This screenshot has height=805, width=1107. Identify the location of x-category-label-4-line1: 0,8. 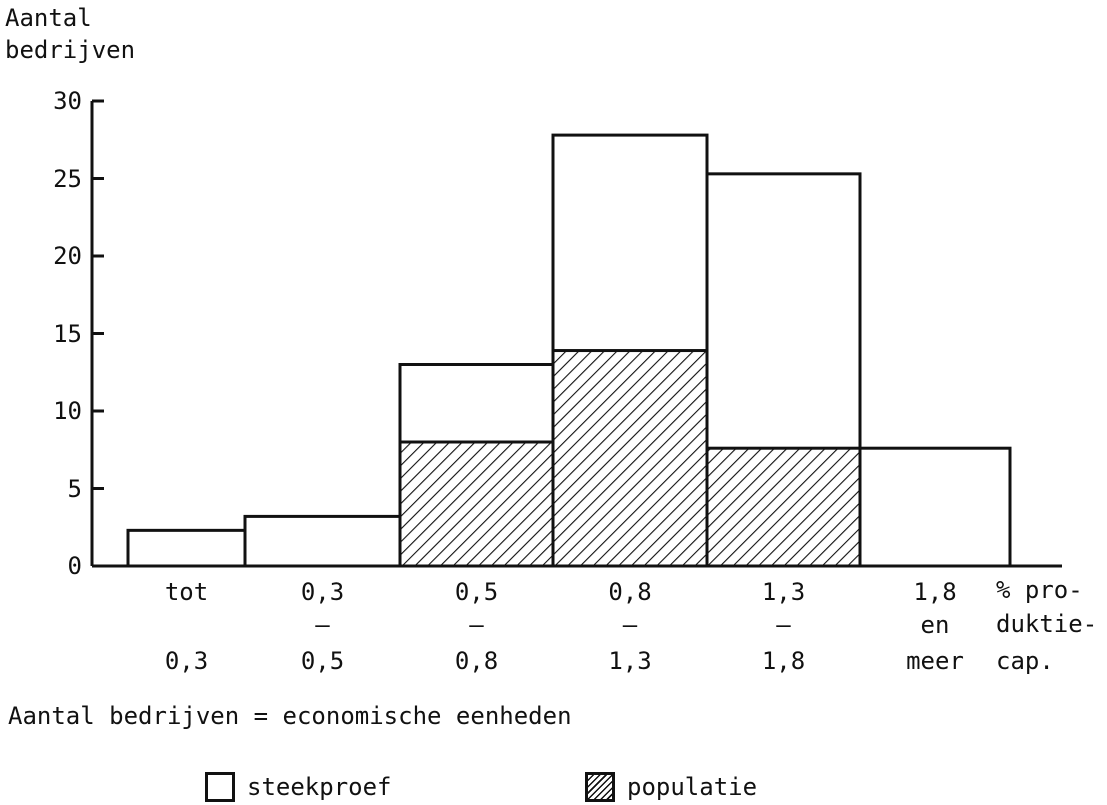
(630, 592).